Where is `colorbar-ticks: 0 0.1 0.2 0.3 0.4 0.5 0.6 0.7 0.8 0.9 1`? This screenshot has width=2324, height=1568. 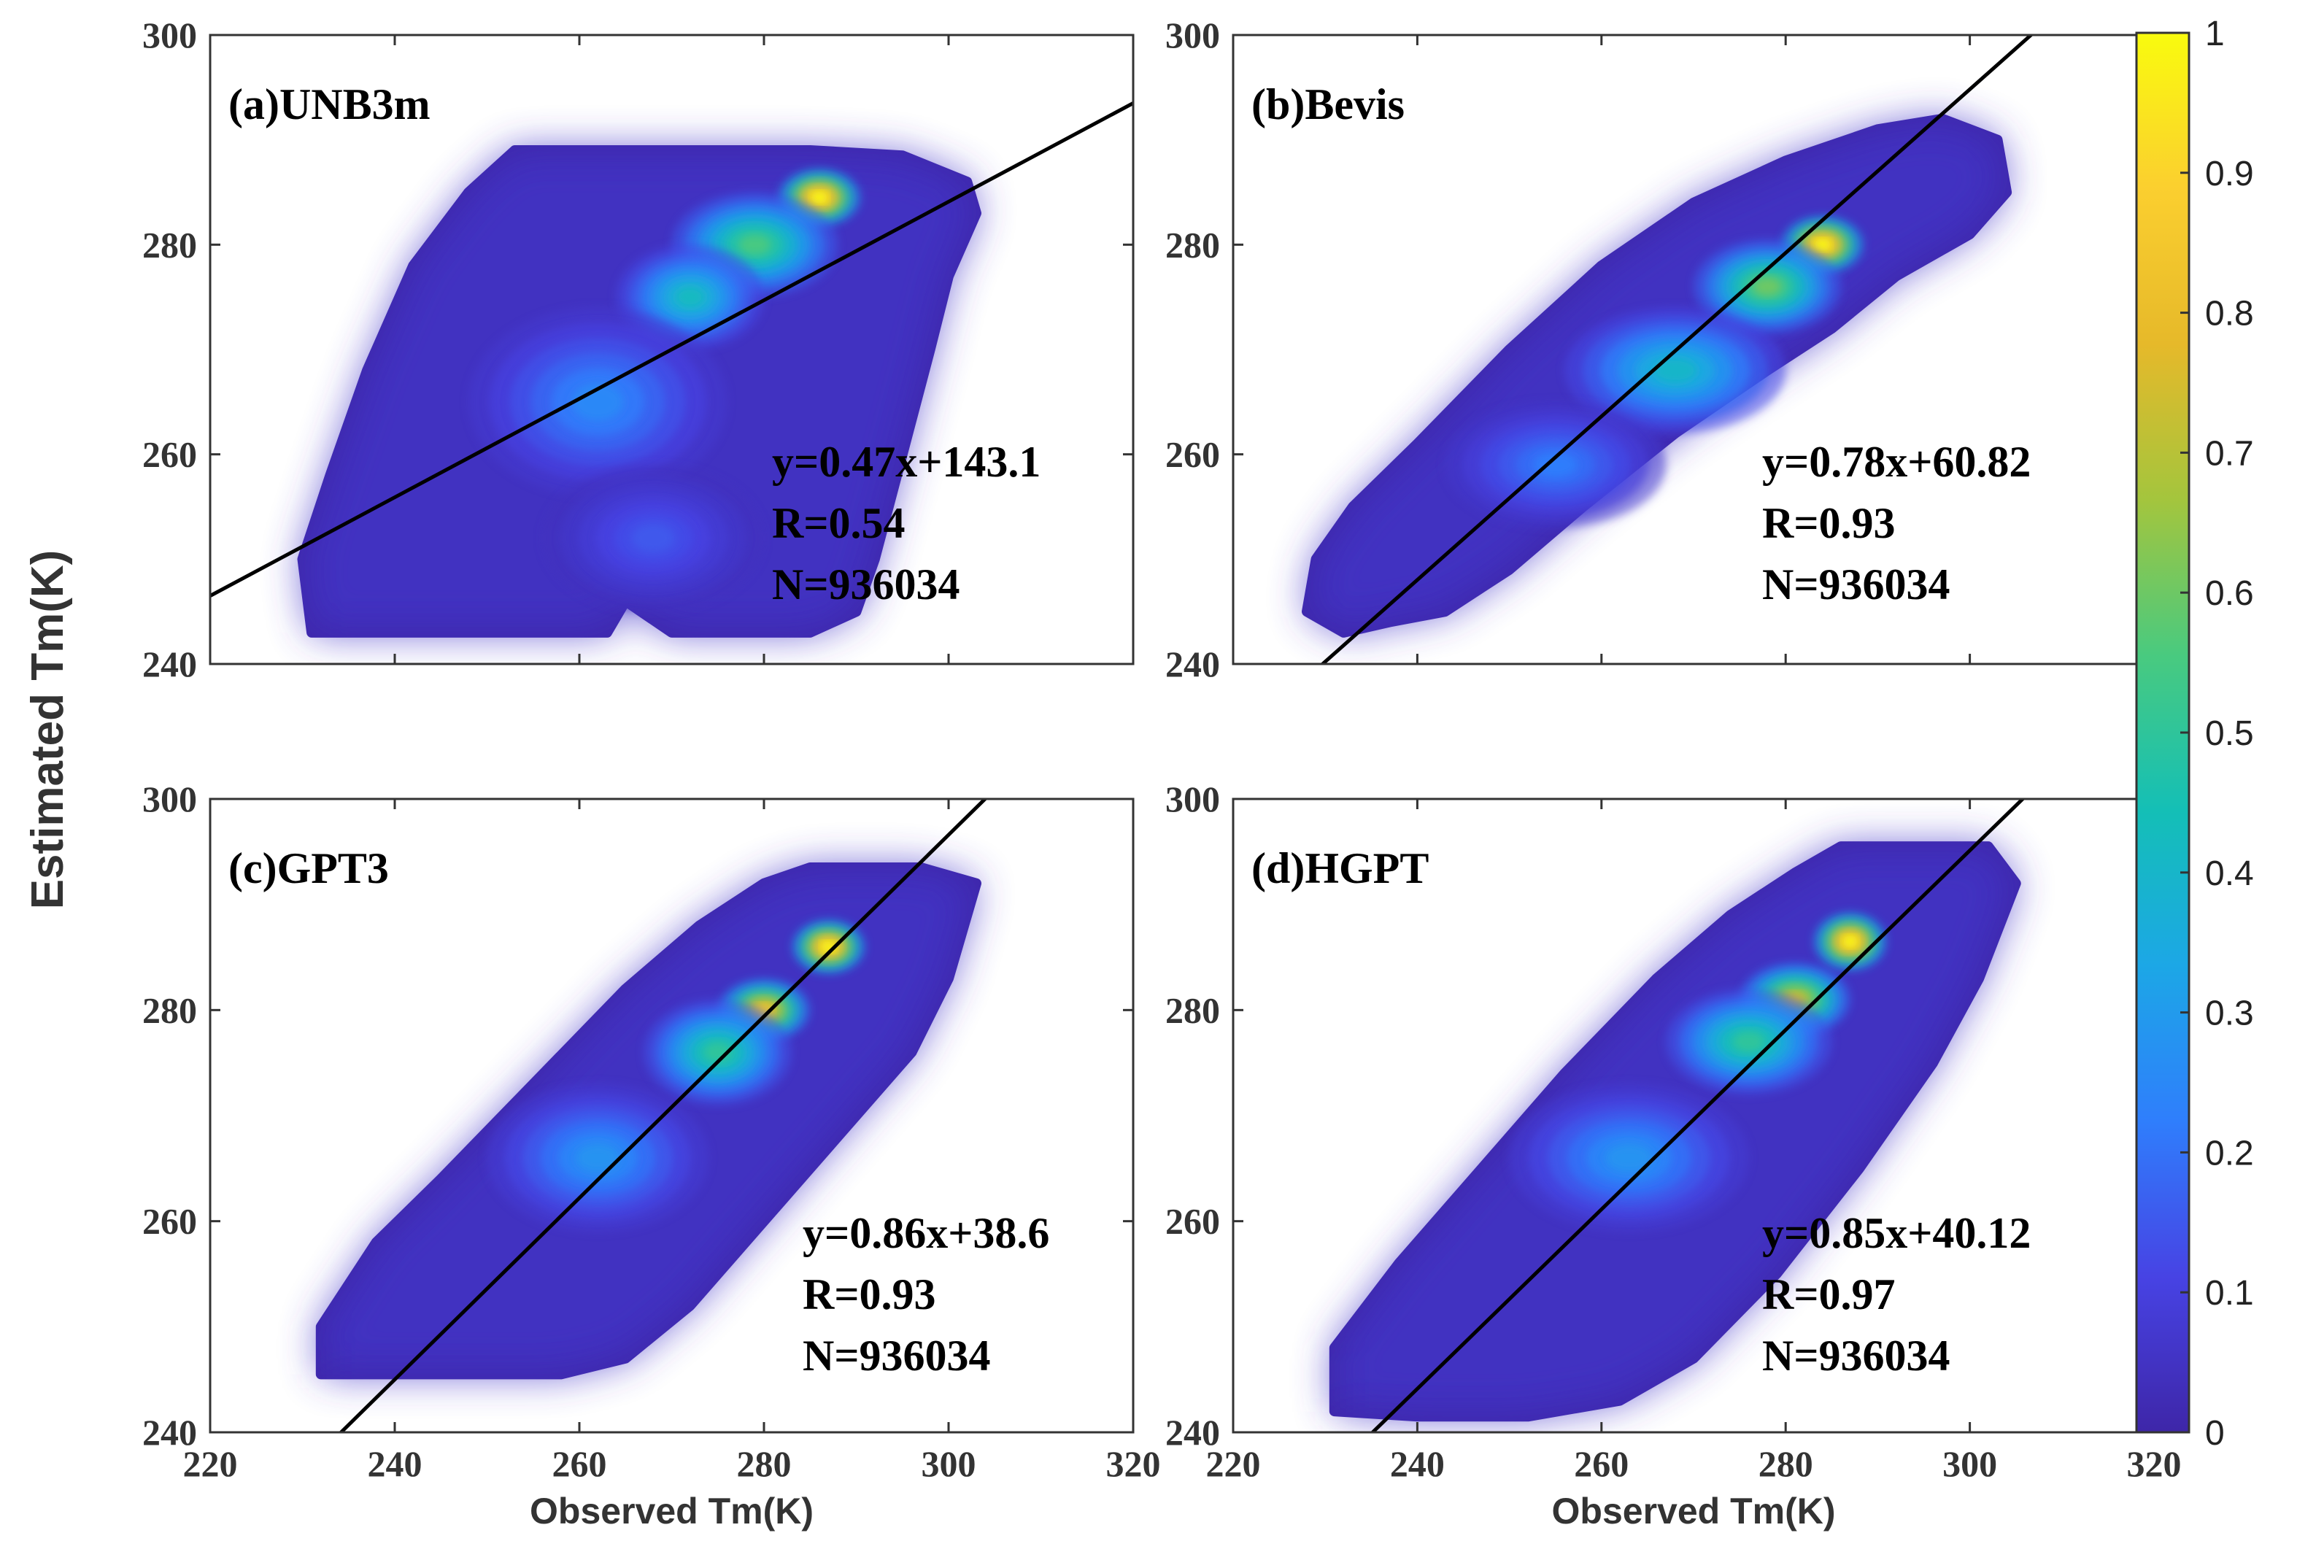 colorbar-ticks: 0 0.1 0.2 0.3 0.4 0.5 0.6 0.7 0.8 0.9 1 is located at coordinates (2217, 734).